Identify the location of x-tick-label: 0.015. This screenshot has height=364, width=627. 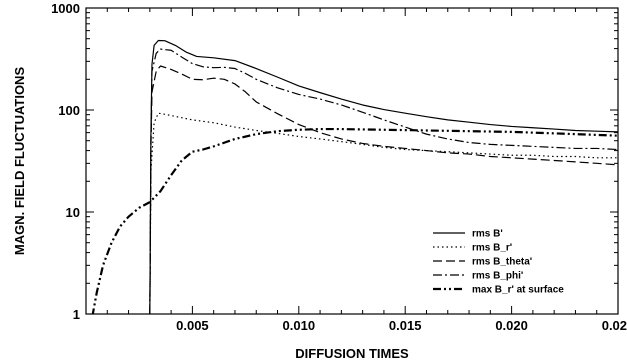
(405, 325).